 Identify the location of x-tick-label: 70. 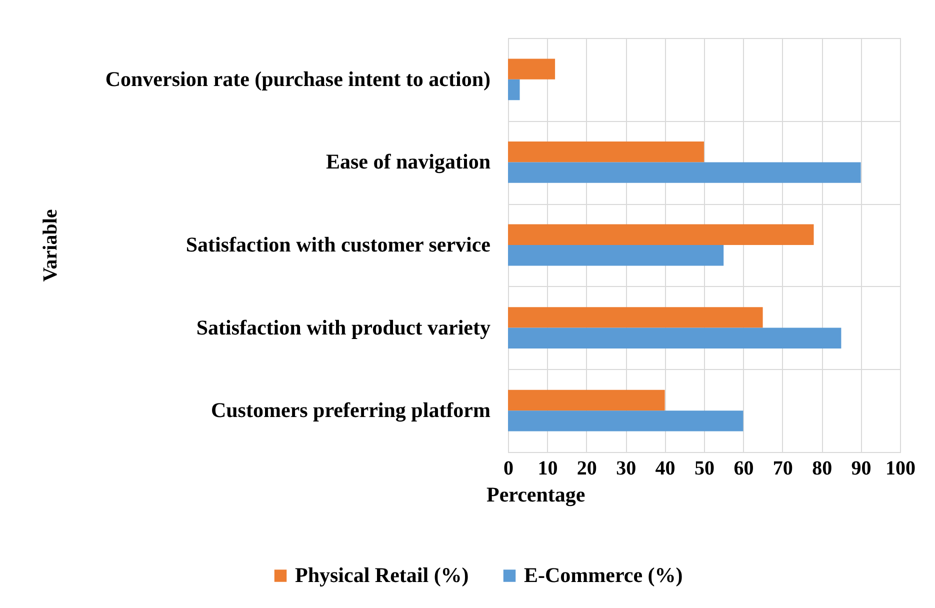
(782, 469).